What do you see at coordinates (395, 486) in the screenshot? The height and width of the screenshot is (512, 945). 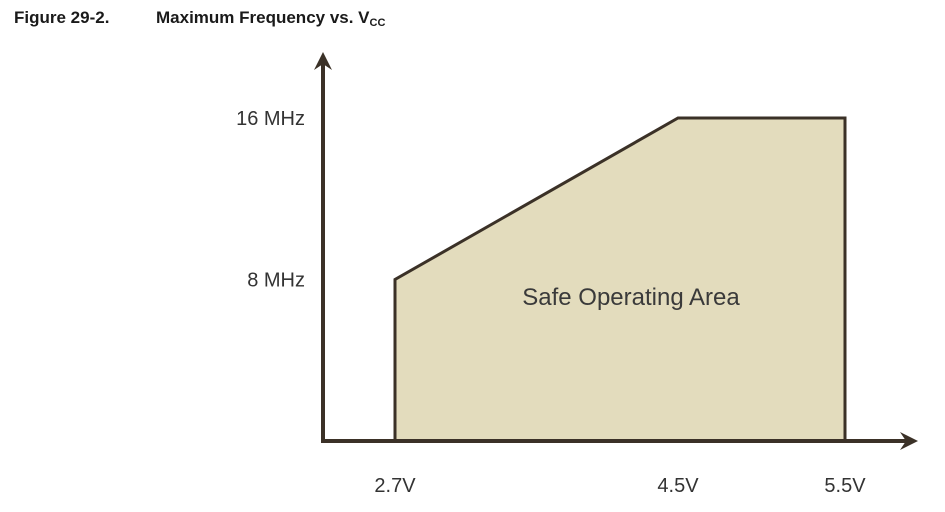 I see `x-tick-label: 2.7V` at bounding box center [395, 486].